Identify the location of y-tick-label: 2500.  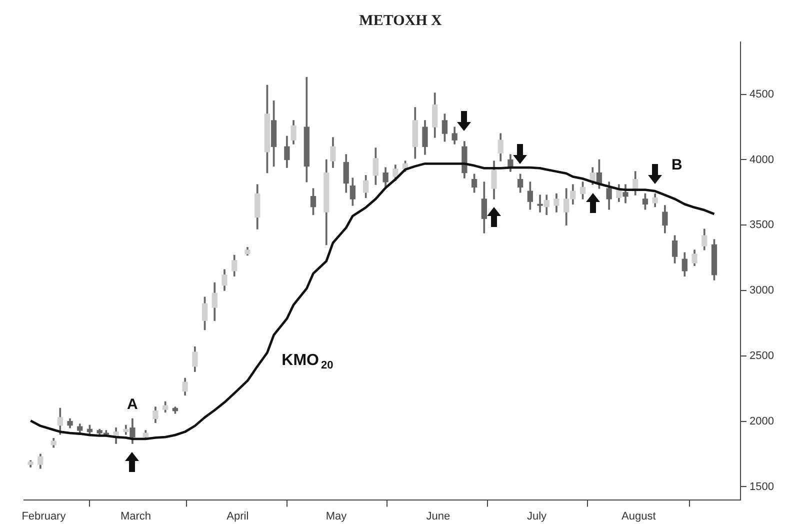
(762, 356).